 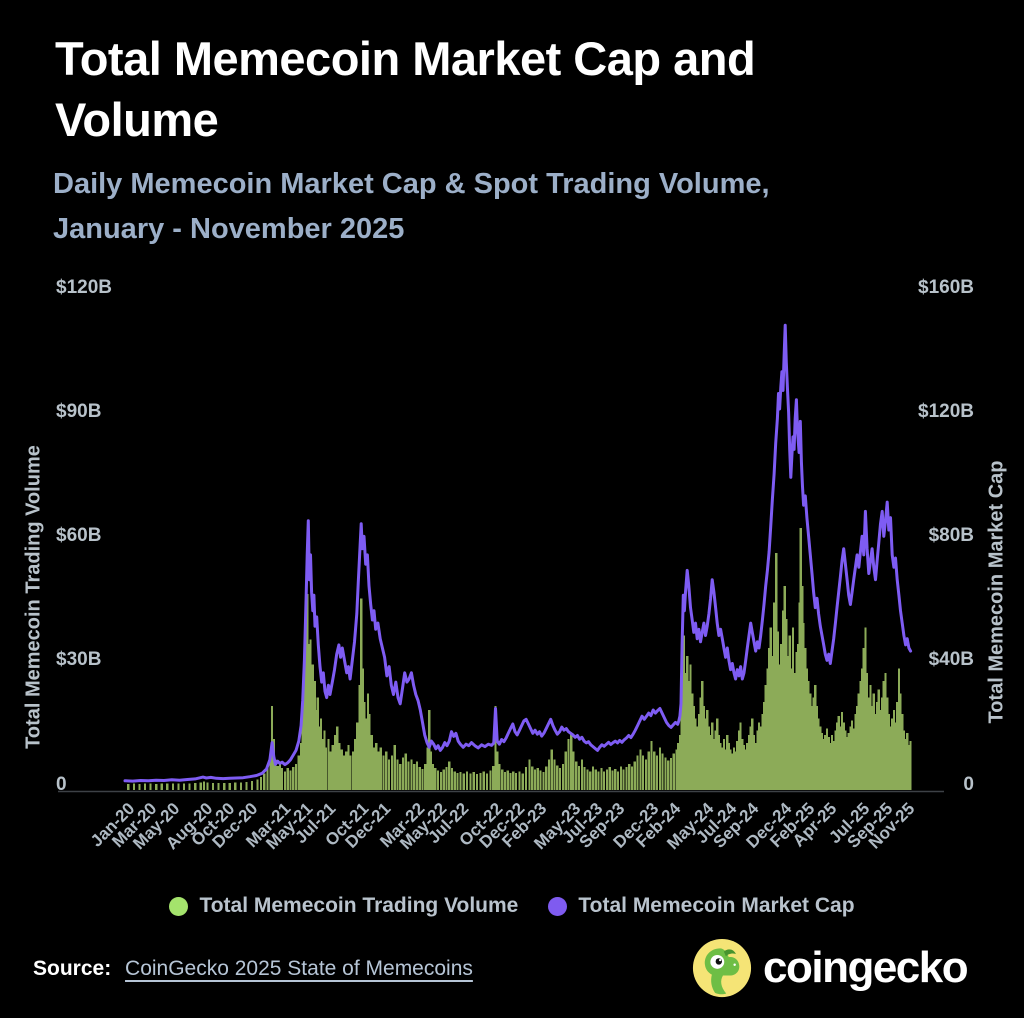 What do you see at coordinates (951, 660) in the screenshot?
I see `right-axis-tick-label: $40B` at bounding box center [951, 660].